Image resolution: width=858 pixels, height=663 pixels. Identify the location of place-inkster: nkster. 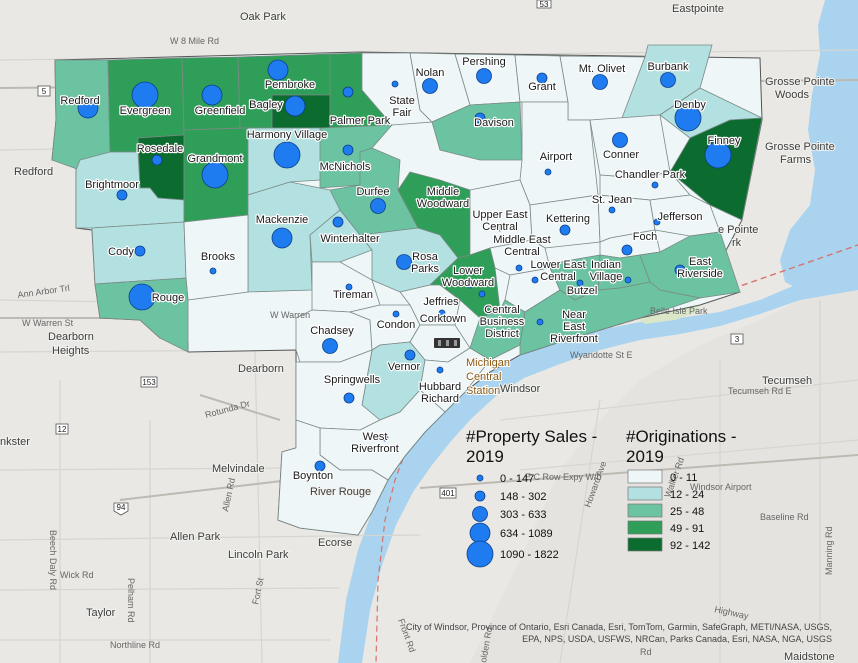
(15, 442).